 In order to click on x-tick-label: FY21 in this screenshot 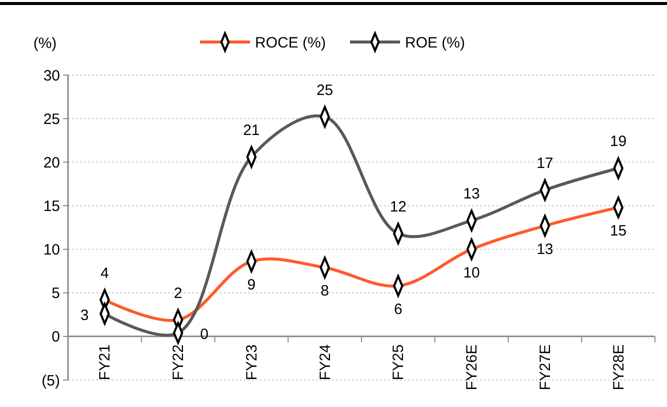, I will do `click(105, 362)`.